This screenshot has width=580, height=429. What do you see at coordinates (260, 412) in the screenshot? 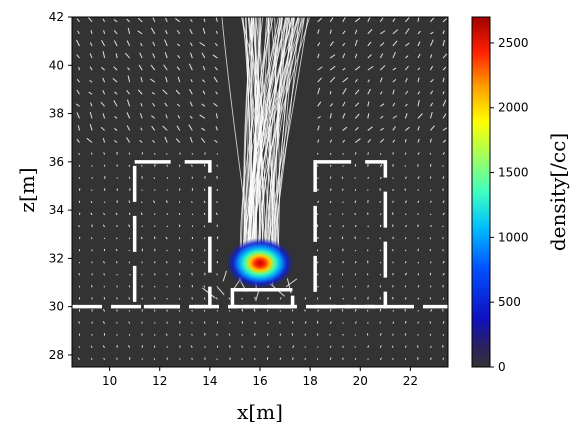
I see `x-axis-title: x[m]` at bounding box center [260, 412].